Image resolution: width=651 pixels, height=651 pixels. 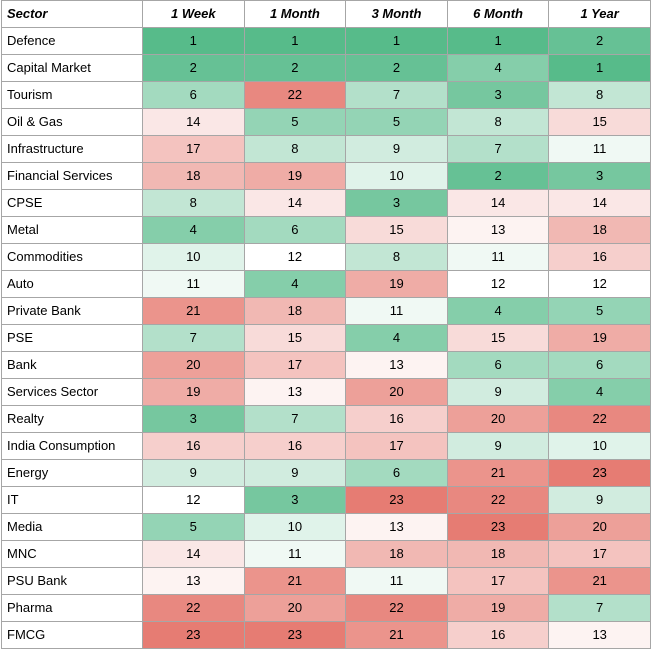 I want to click on rank-cell-6-month: 6, so click(x=498, y=365).